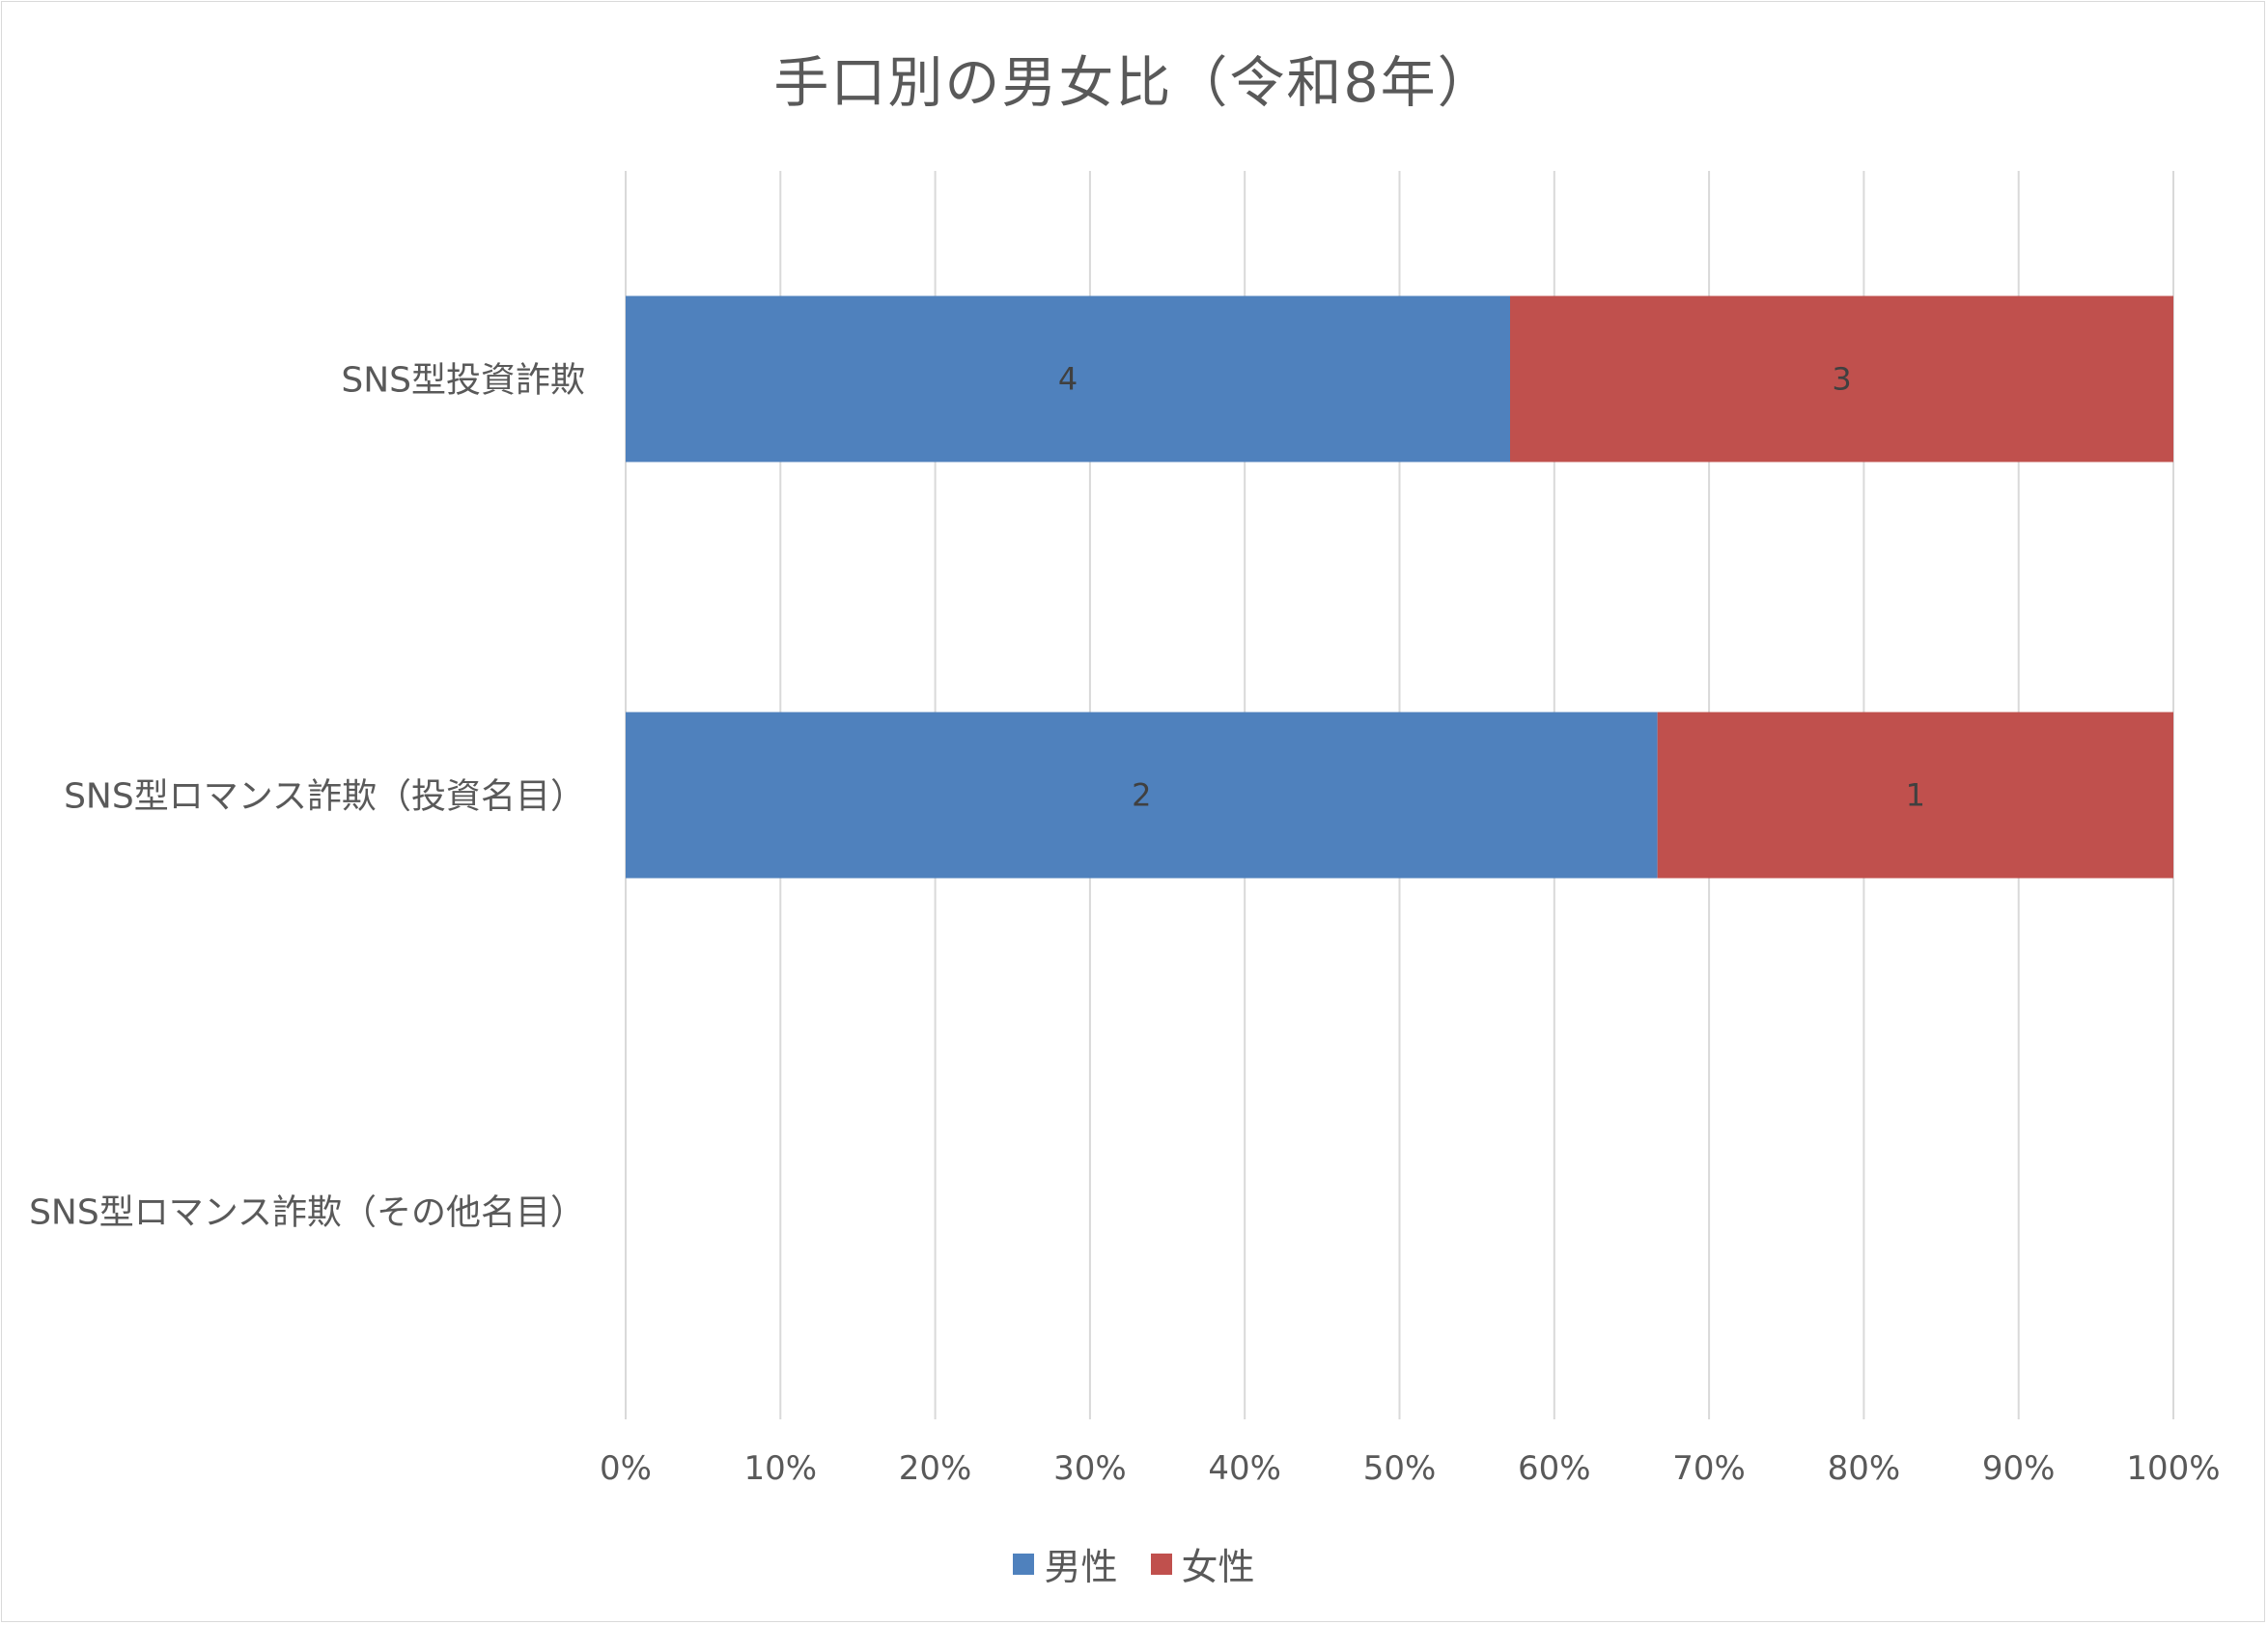  What do you see at coordinates (1555, 1468) in the screenshot?
I see `x-tick-label: 60%` at bounding box center [1555, 1468].